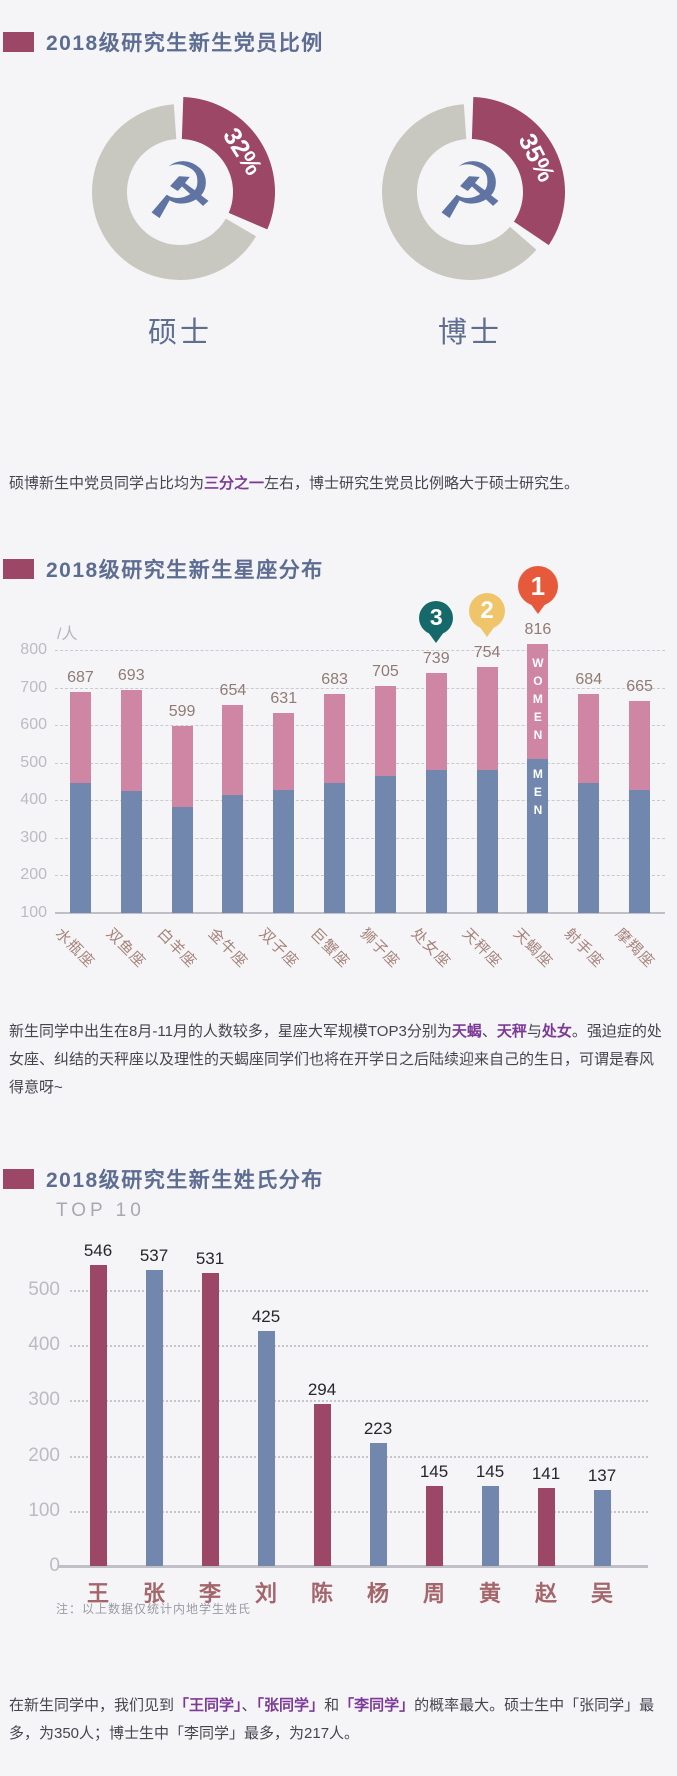  I want to click on surname-value-label: 537, so click(154, 1255).